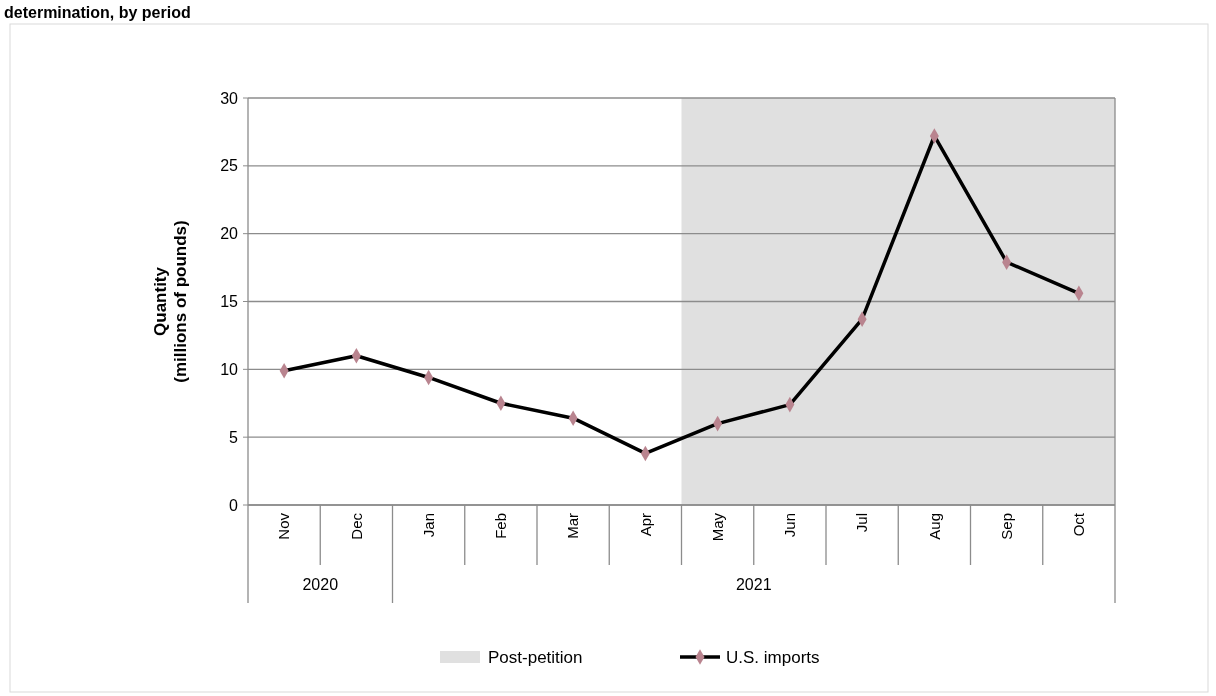 This screenshot has width=1216, height=696. Describe the element at coordinates (535, 657) in the screenshot. I see `legend-label: Post-petition` at that location.